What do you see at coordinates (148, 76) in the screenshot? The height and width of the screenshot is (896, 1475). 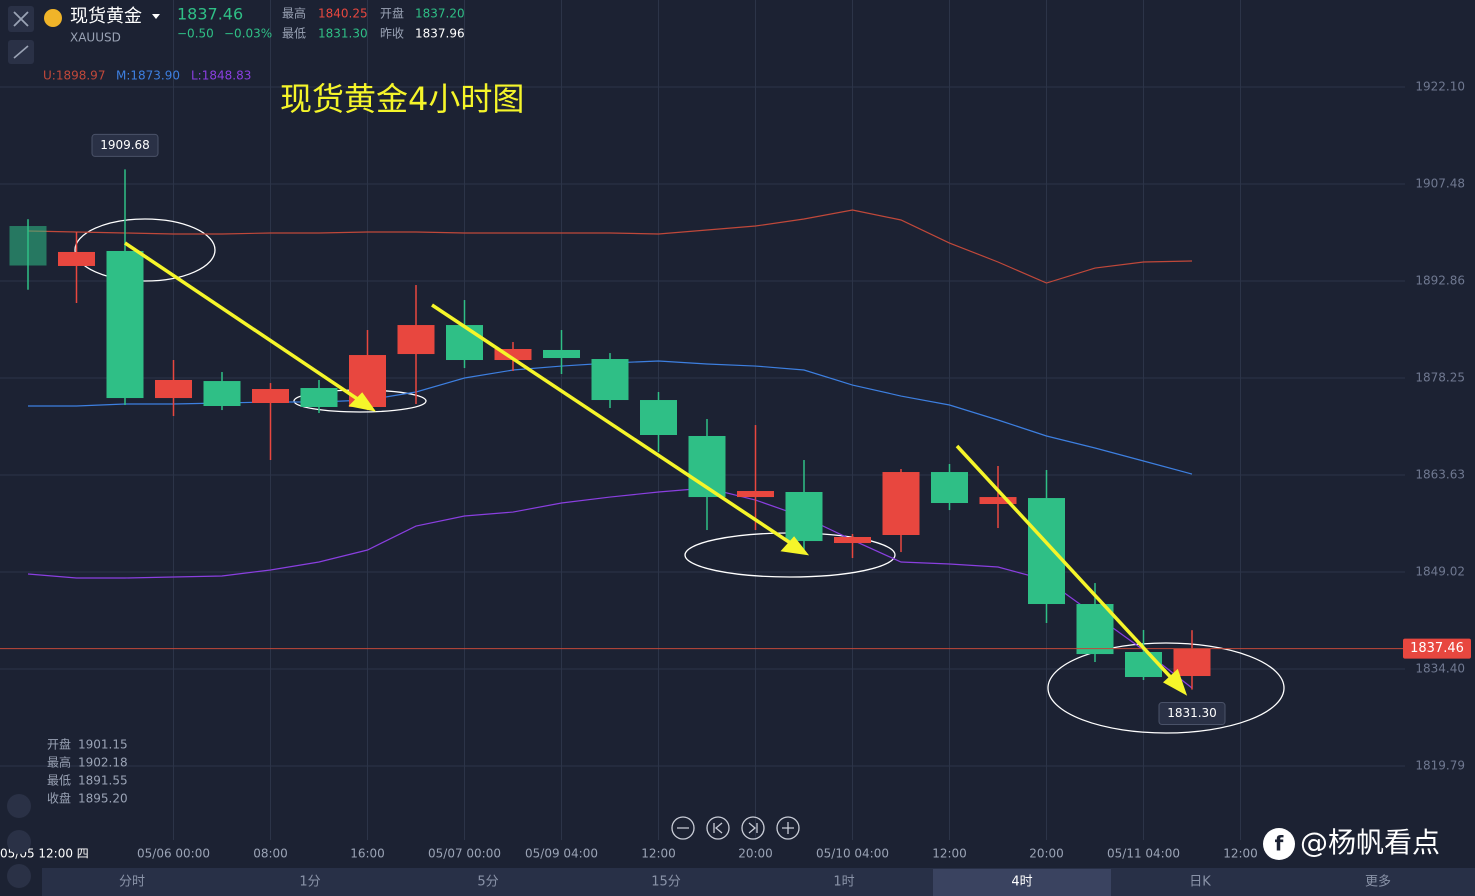 I see `indicator-m: M:1873.90` at bounding box center [148, 76].